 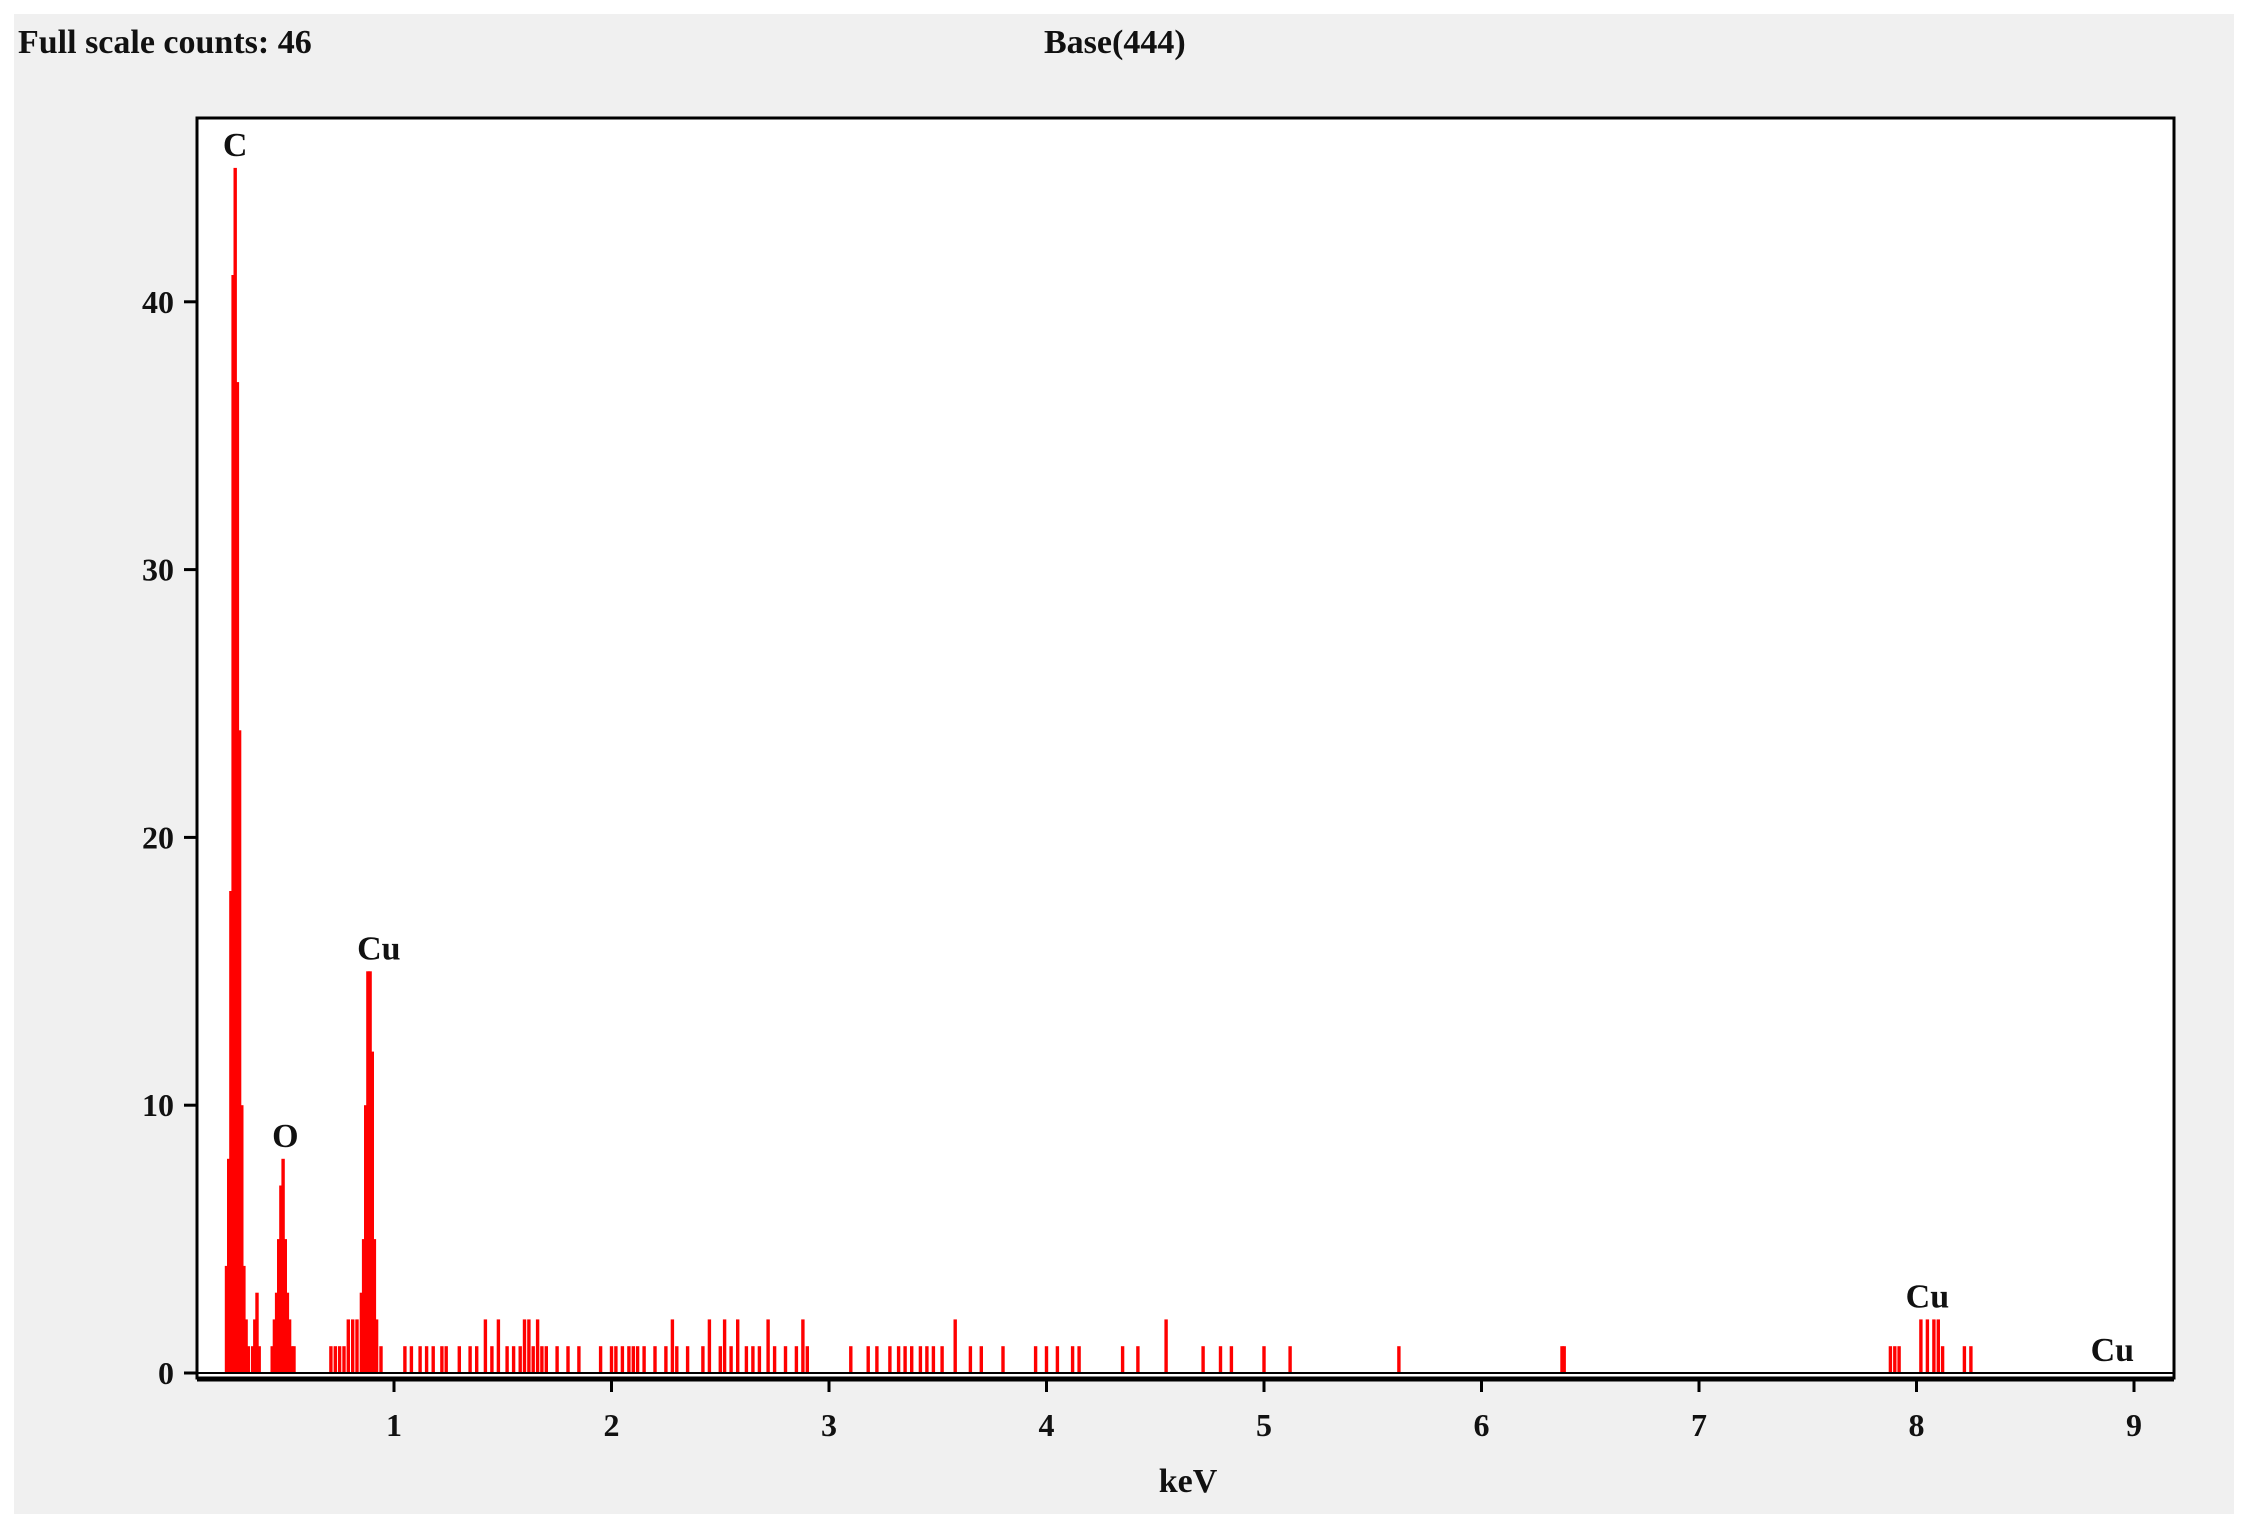 What do you see at coordinates (829, 1425) in the screenshot?
I see `x-tick-label: 3` at bounding box center [829, 1425].